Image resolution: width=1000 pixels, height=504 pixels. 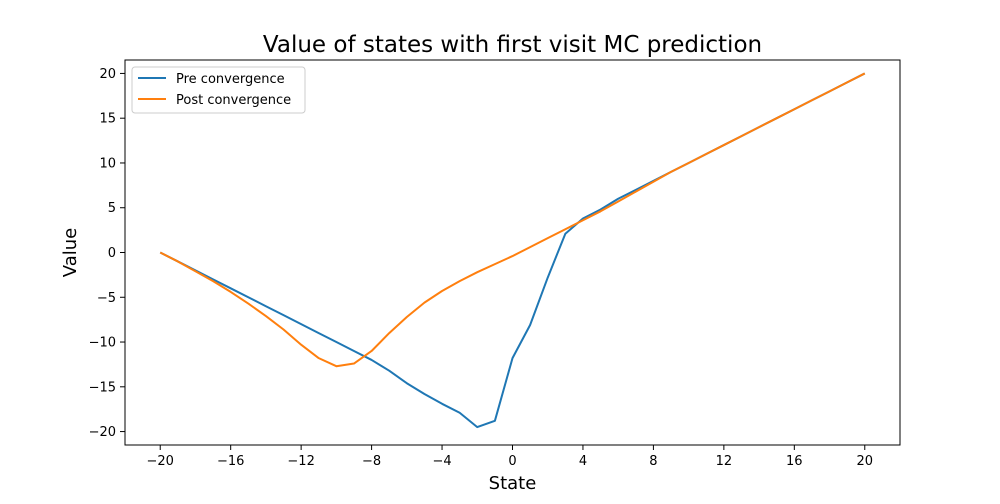 I want to click on x-tick-label: −4, so click(x=441, y=461).